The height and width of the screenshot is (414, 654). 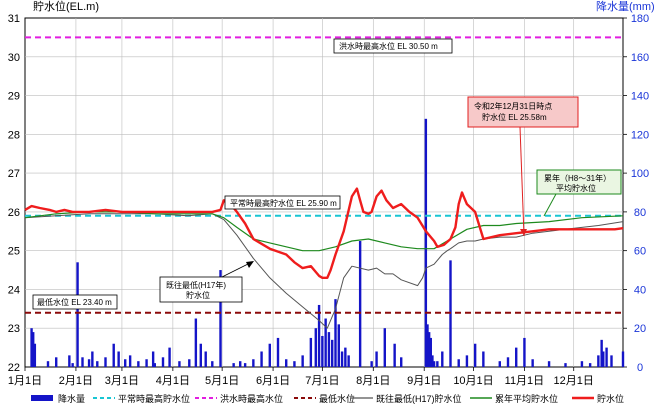 I want to click on y-tick-right: 80, so click(x=640, y=213).